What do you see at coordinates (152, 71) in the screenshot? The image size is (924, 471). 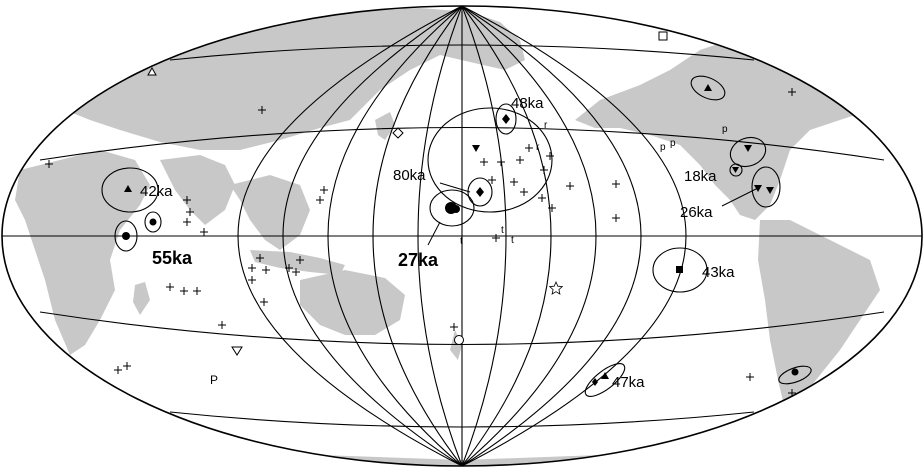 I see `open-triangle-marker` at bounding box center [152, 71].